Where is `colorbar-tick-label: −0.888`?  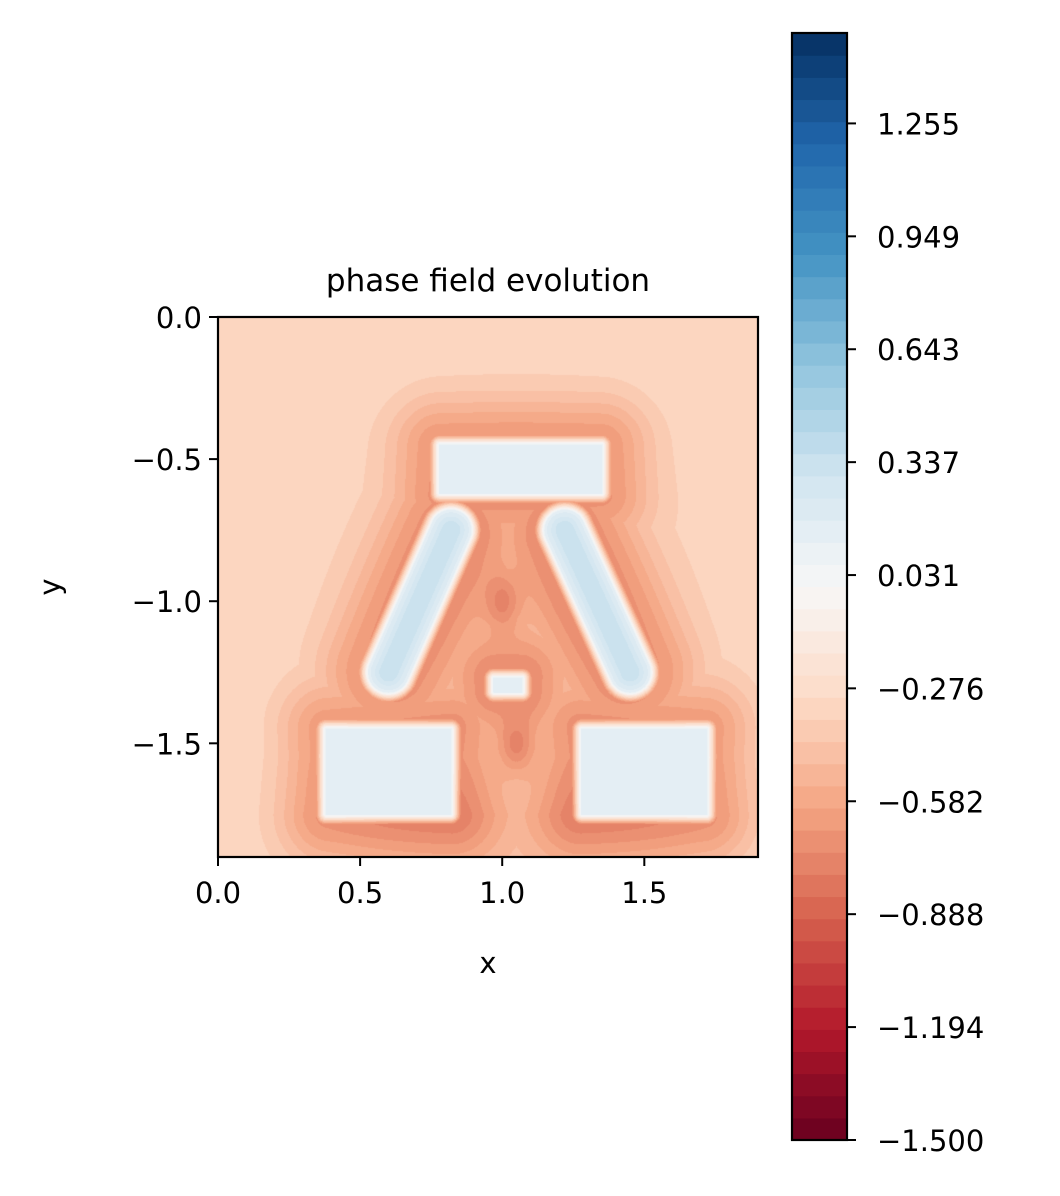 colorbar-tick-label: −0.888 is located at coordinates (930, 915).